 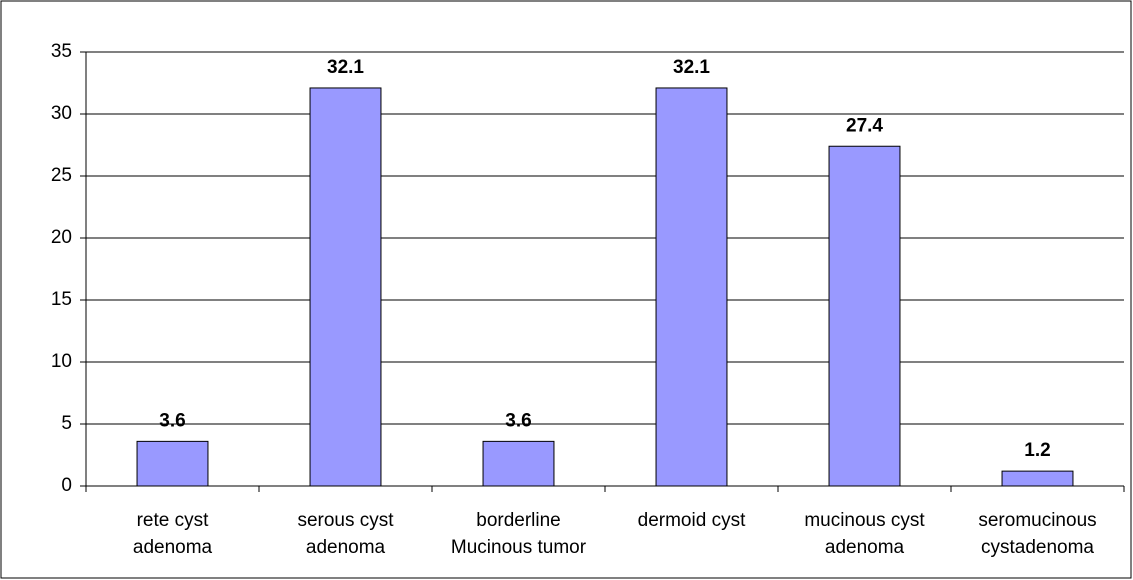 What do you see at coordinates (1037, 547) in the screenshot?
I see `x-tick-label: cystadenoma` at bounding box center [1037, 547].